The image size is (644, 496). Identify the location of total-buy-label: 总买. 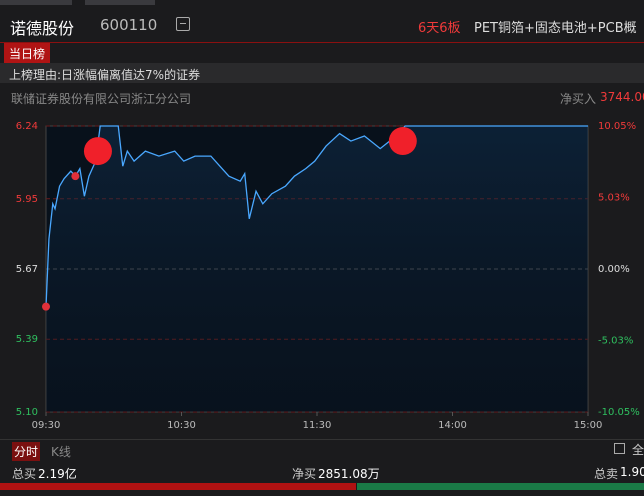
(24, 474).